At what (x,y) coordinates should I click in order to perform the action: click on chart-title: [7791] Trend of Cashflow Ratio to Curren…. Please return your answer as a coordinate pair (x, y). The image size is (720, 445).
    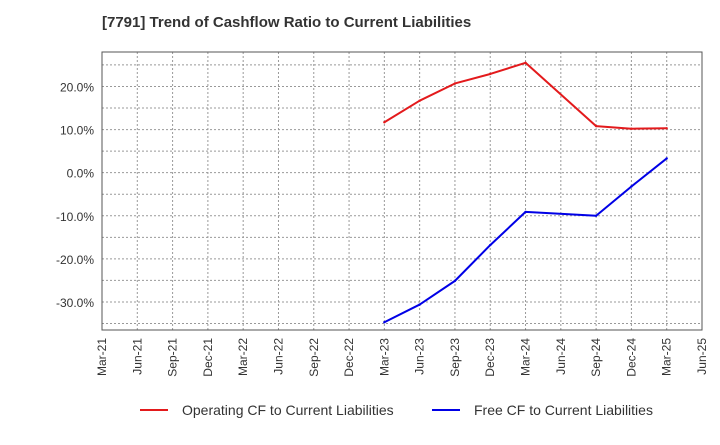
    Looking at the image, I should click on (287, 22).